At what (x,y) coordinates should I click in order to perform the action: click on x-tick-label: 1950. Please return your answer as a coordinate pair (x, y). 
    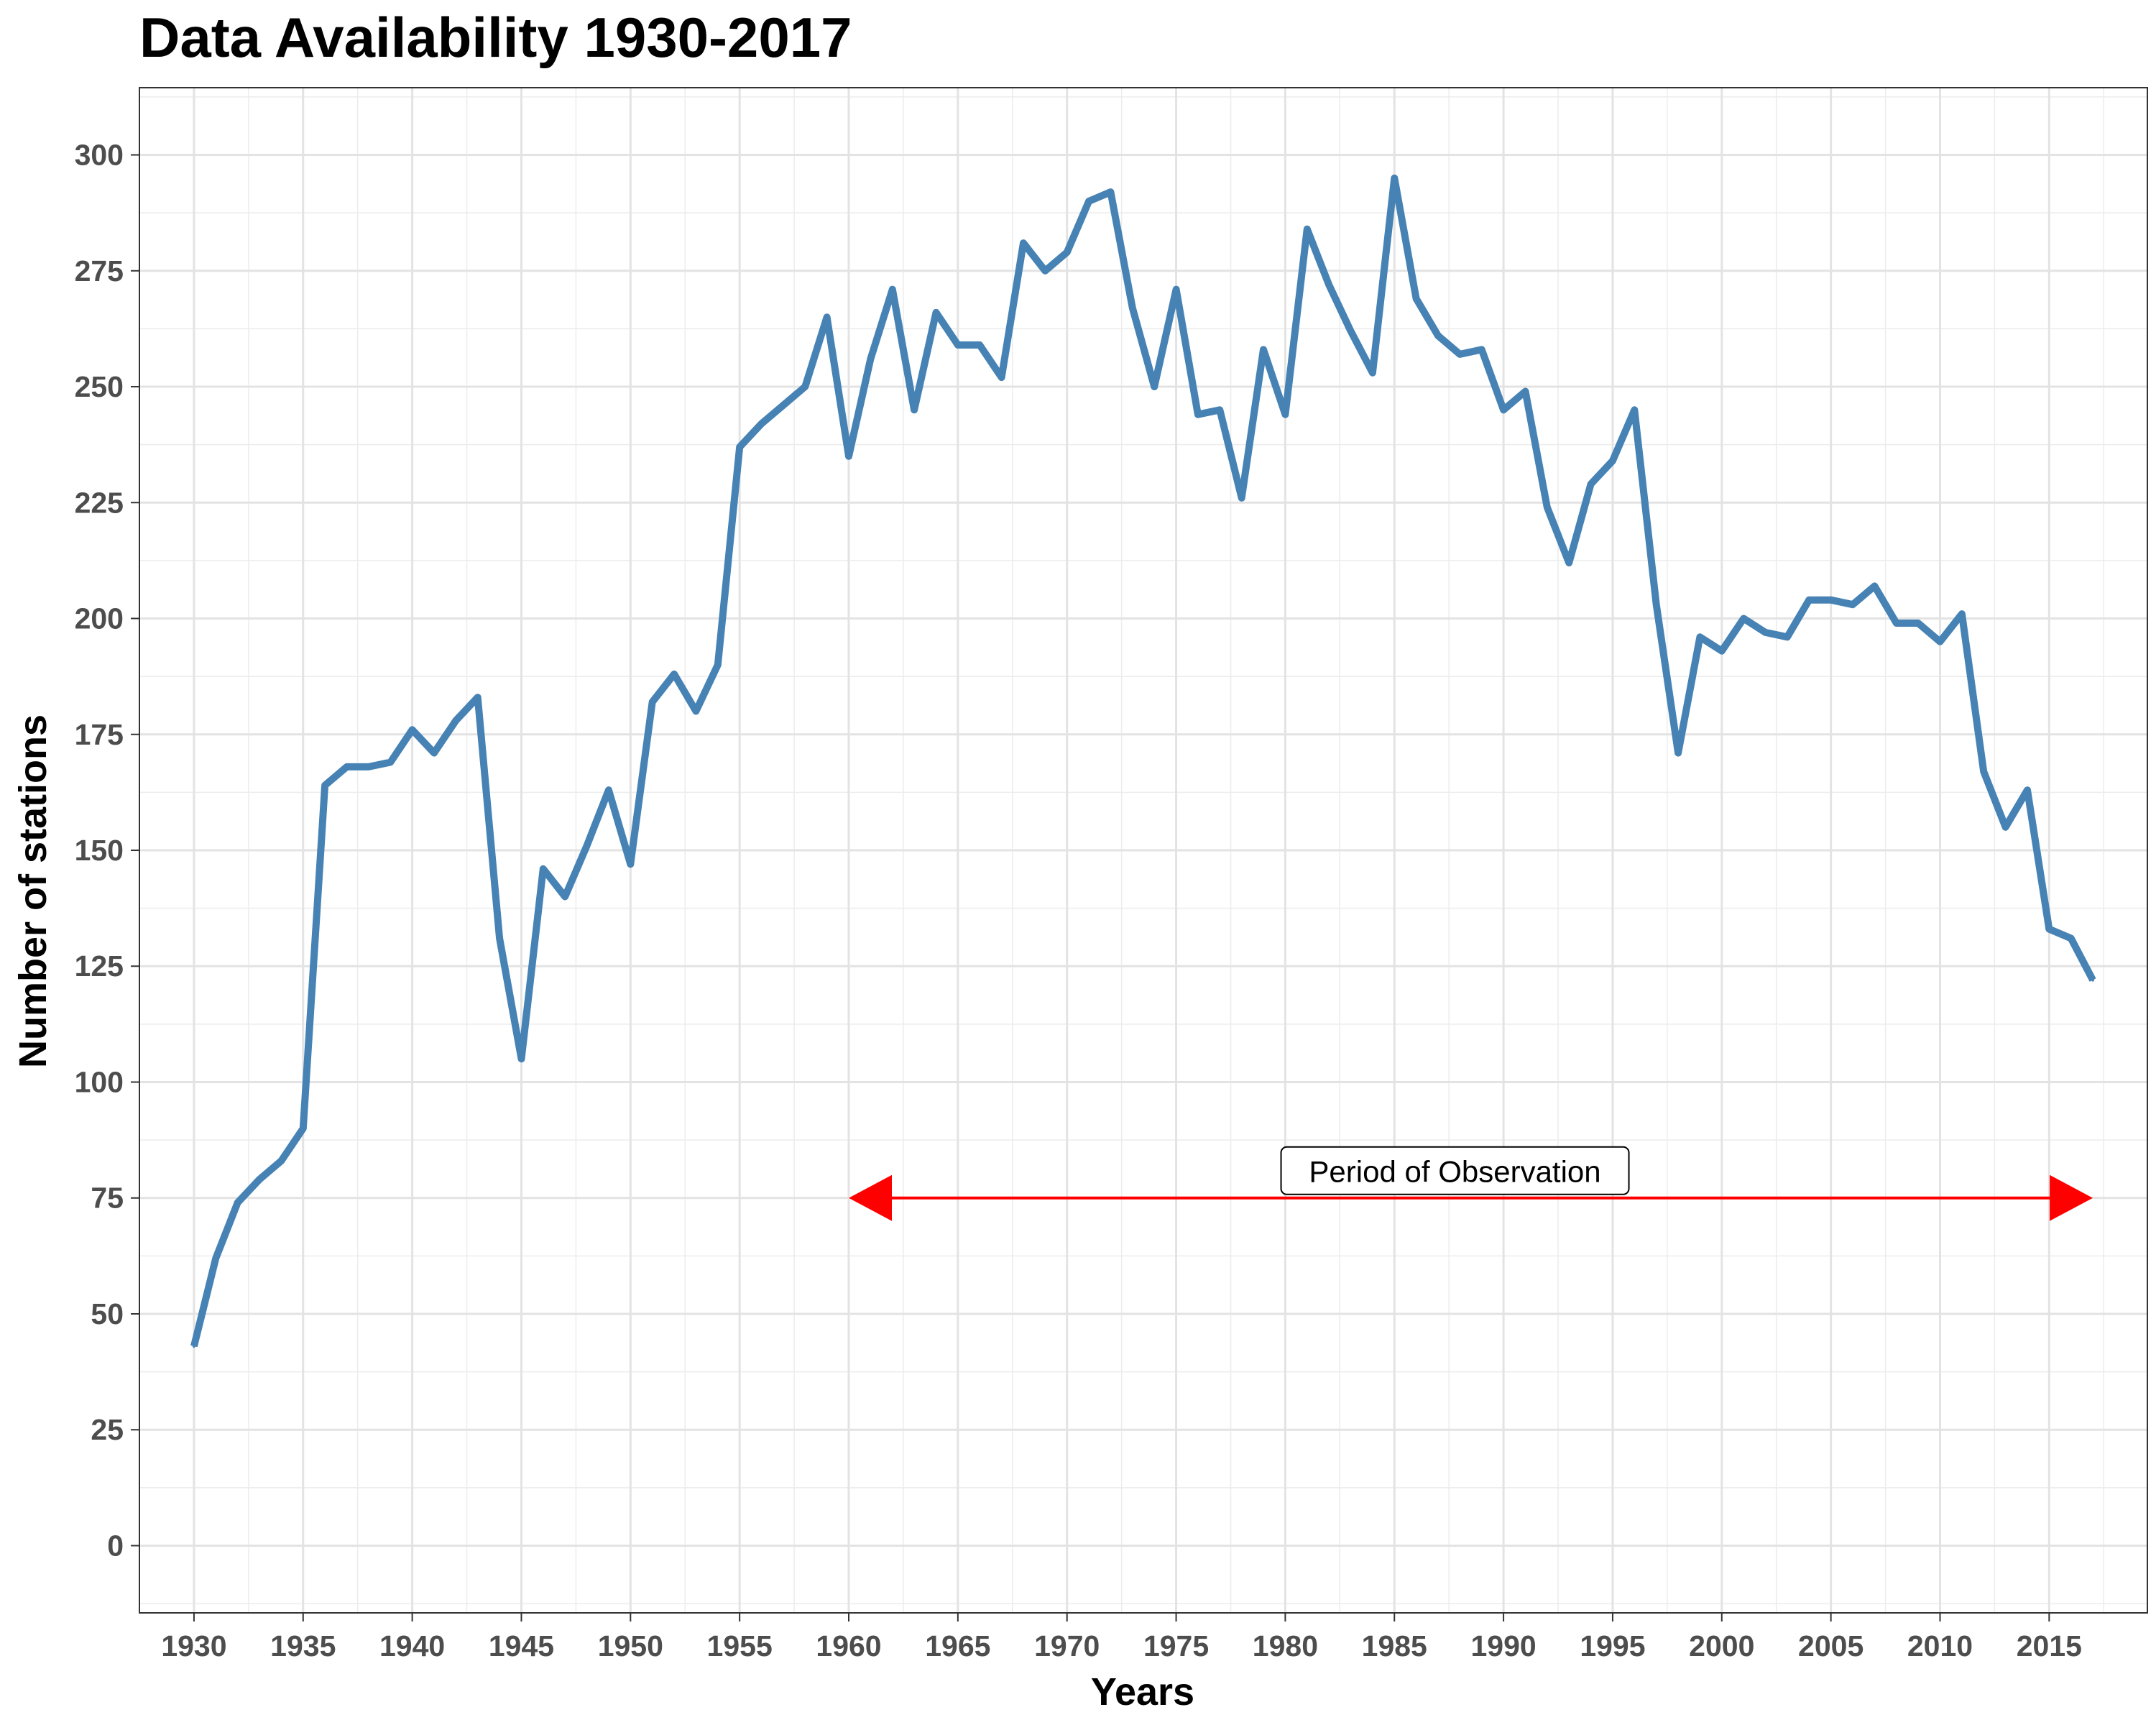
    Looking at the image, I should click on (630, 1645).